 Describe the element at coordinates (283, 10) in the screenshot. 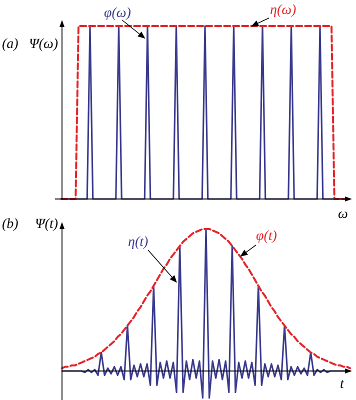

I see `series-label: η(ω)` at that location.